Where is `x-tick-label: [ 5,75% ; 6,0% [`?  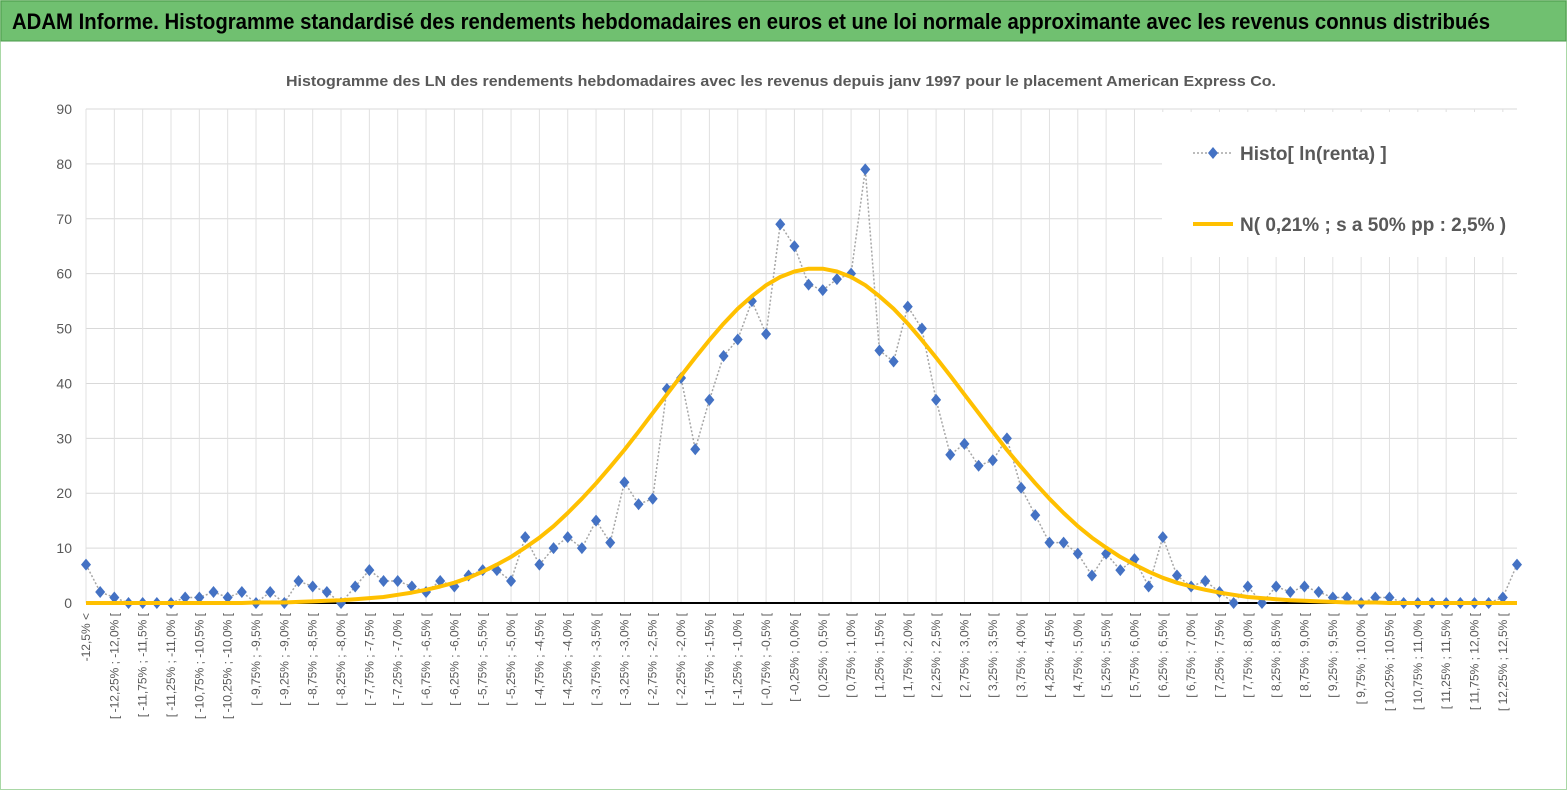 x-tick-label: [ 5,75% ; 6,0% [ is located at coordinates (1134, 654).